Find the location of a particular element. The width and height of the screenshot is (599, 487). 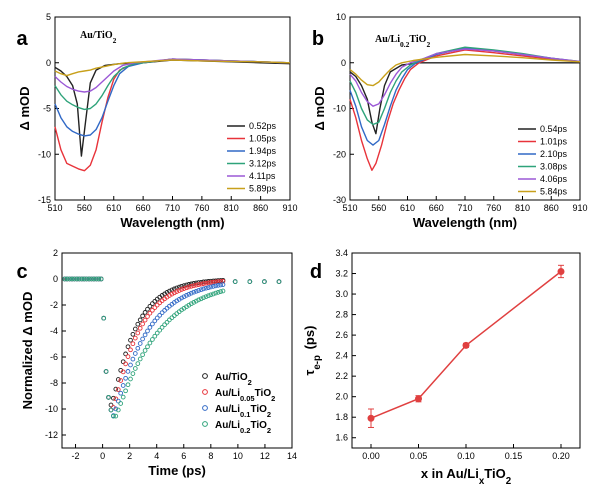

legend-label: 1.01ps is located at coordinates (554, 142).